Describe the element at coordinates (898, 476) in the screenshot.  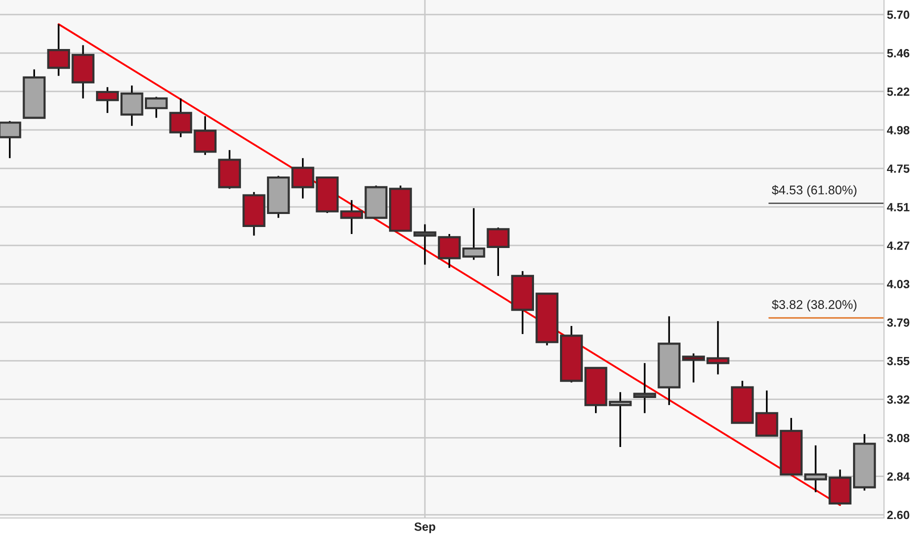
I see `y-tick-label: 2.84` at that location.